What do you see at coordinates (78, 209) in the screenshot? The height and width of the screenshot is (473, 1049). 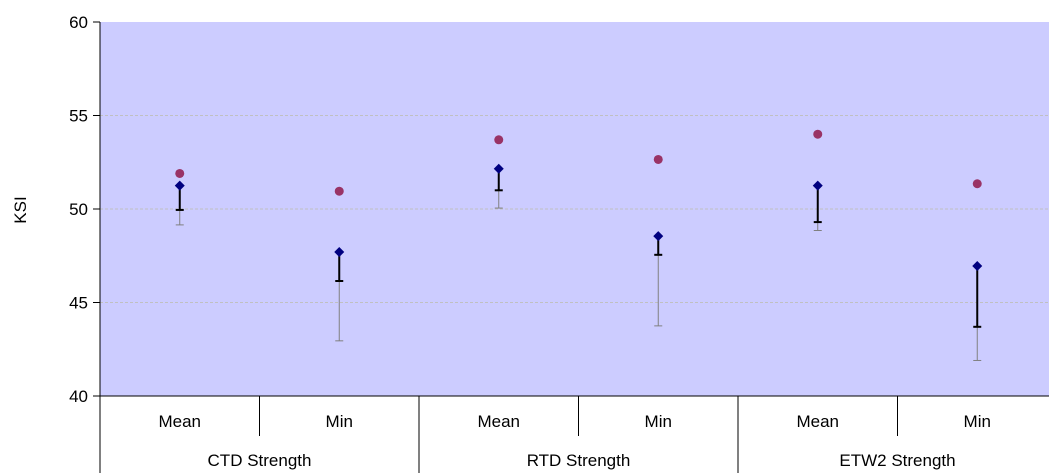 I see `y-tick-label: 50` at bounding box center [78, 209].